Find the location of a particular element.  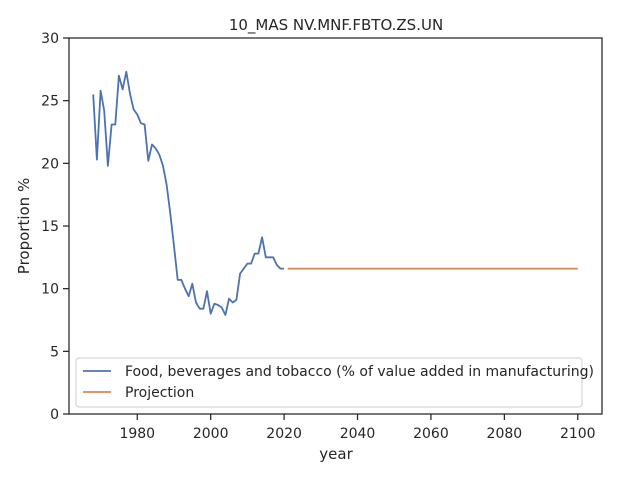

chart-title: 10_MAS NV.MNF.FBTO.ZS.UN is located at coordinates (336, 25).